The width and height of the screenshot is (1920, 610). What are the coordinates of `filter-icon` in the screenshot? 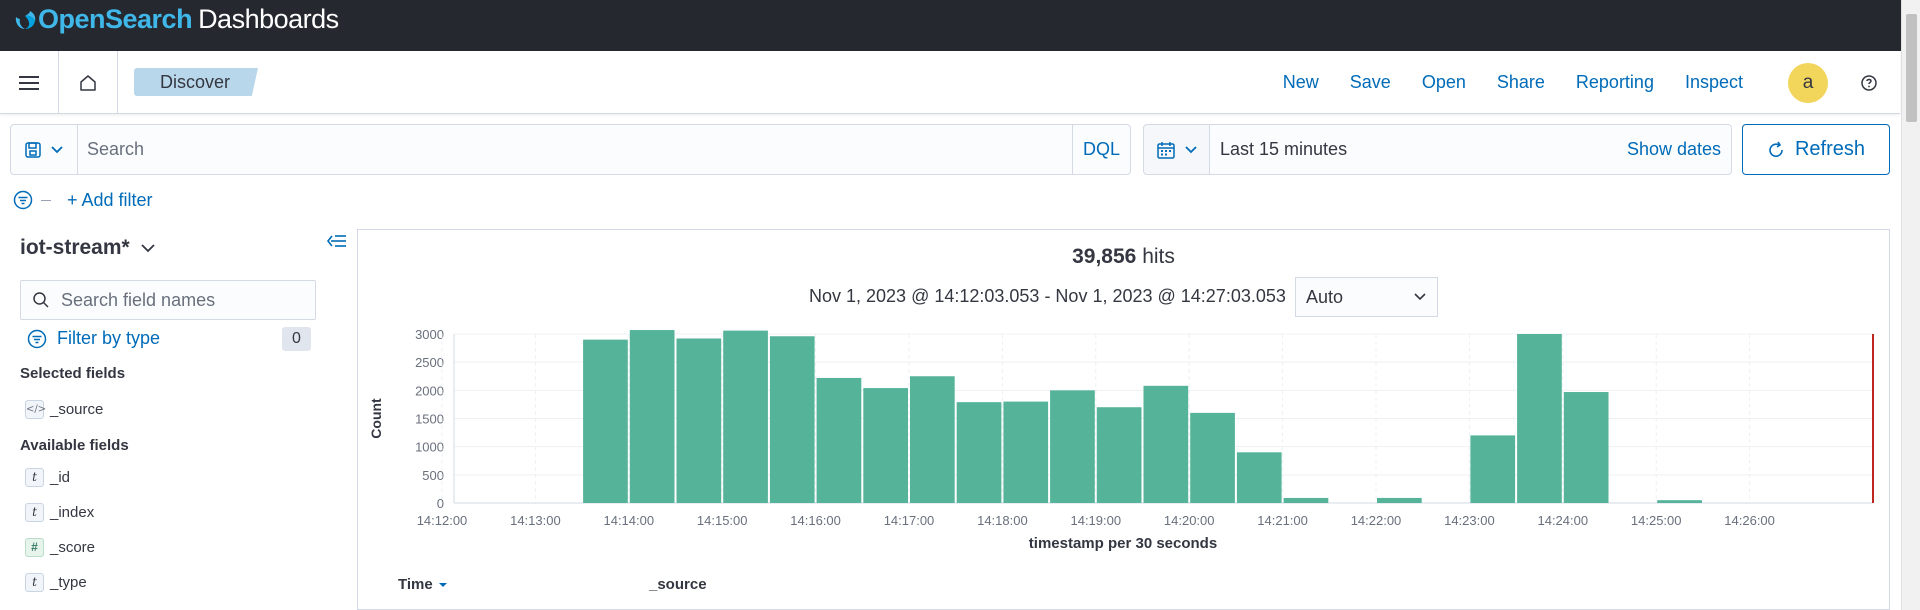 It's located at (37, 338).